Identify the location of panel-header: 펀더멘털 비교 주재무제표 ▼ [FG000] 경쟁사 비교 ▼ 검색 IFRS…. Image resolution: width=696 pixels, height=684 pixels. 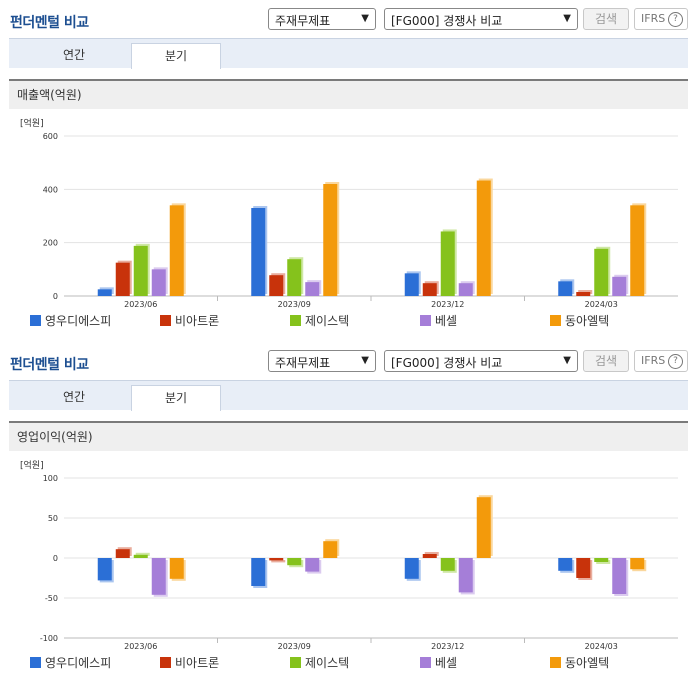
(348, 18).